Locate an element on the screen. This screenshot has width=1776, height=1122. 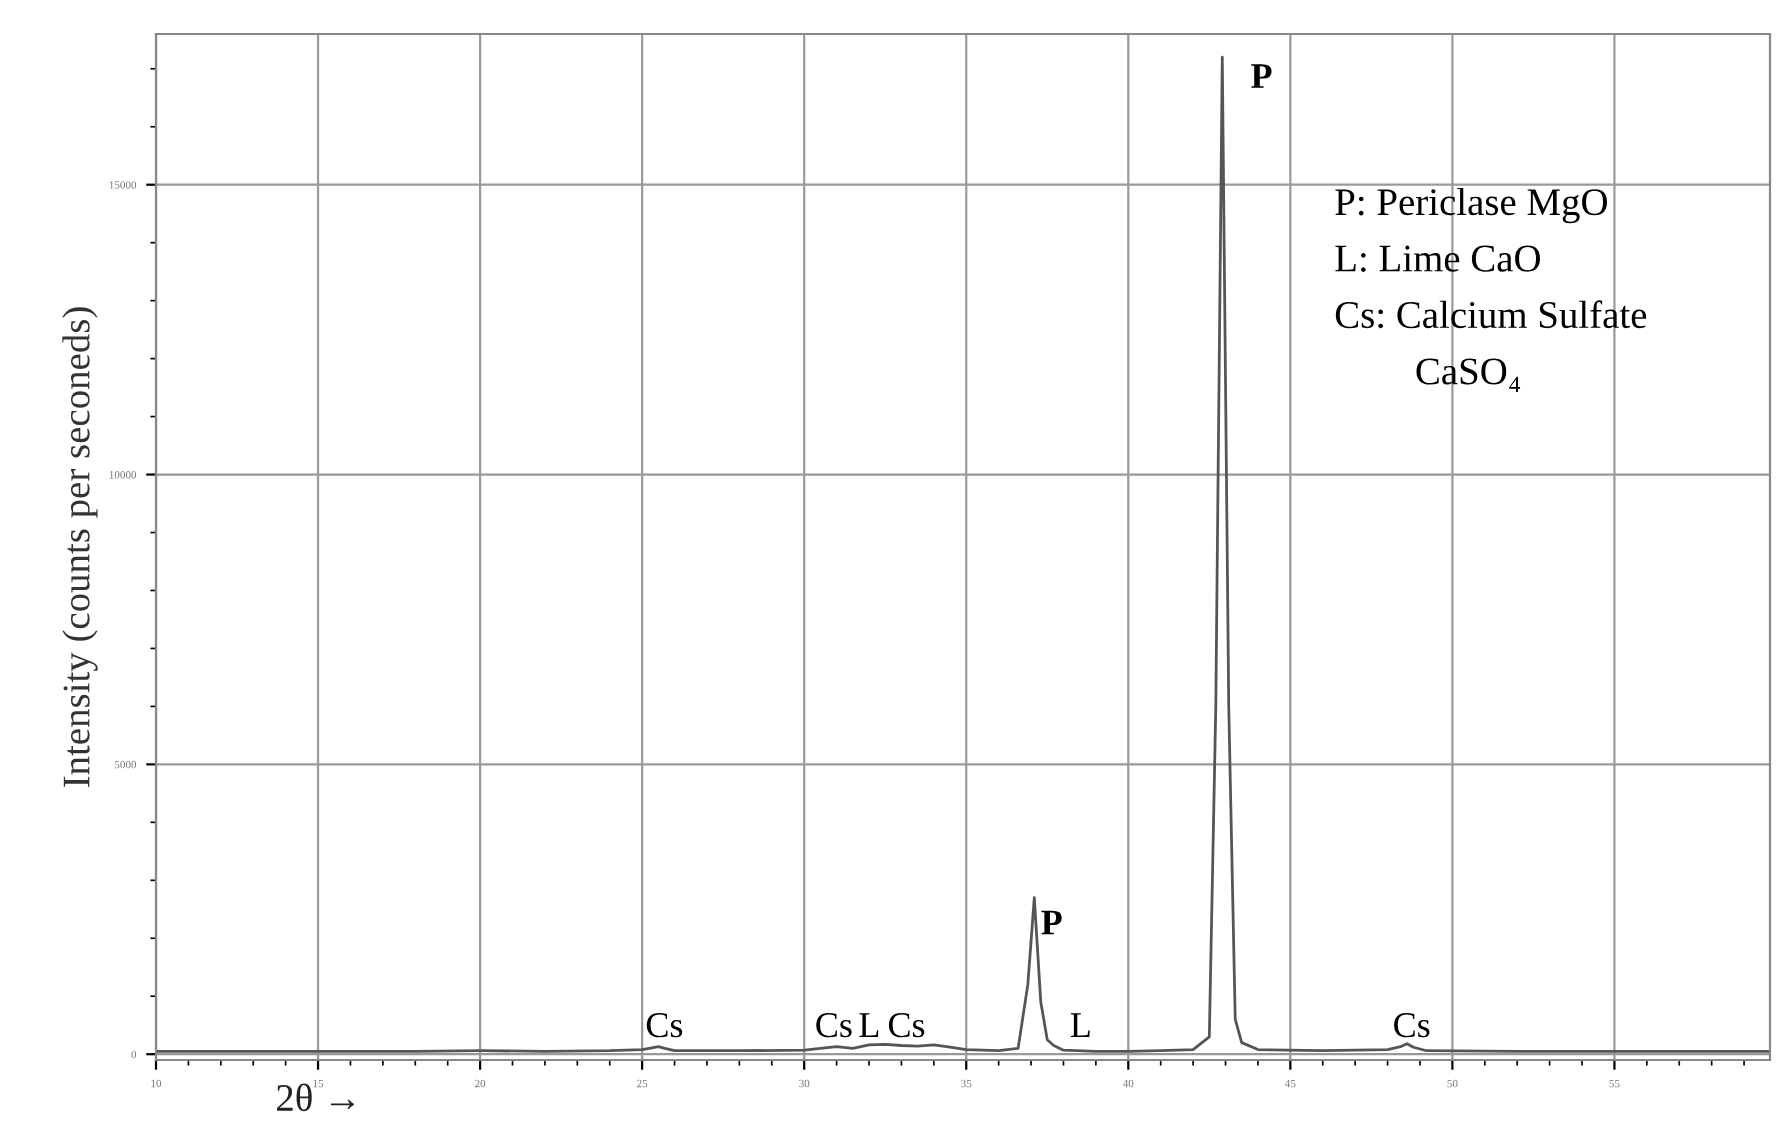
annotation: Cs: Calcium Sulfate is located at coordinates (1491, 314).